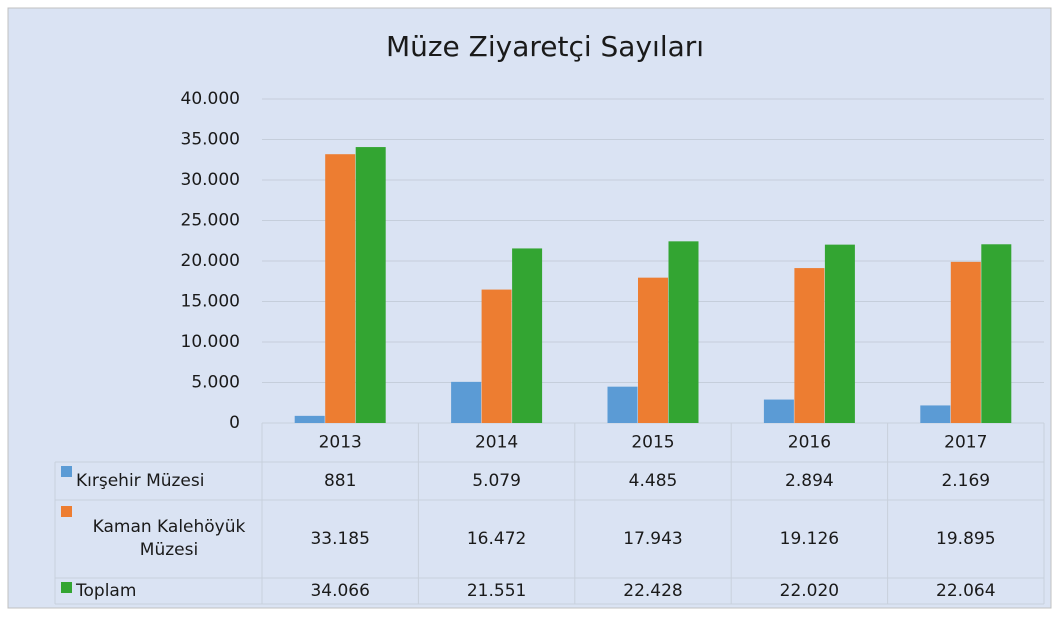  What do you see at coordinates (966, 590) in the screenshot?
I see `table-value: 22.064` at bounding box center [966, 590].